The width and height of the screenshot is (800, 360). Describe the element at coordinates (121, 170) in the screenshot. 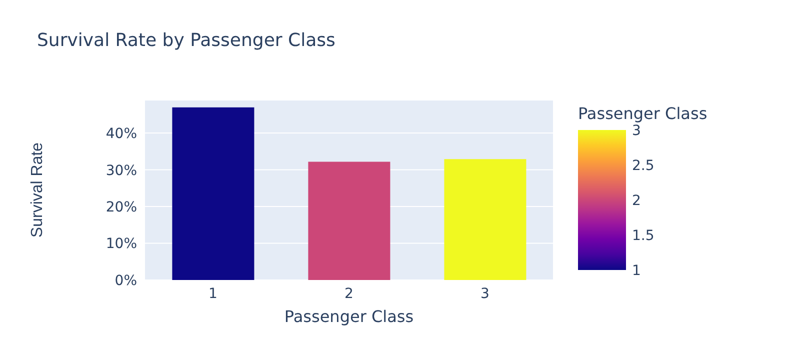

I see `y-tick-label: 30%` at that location.